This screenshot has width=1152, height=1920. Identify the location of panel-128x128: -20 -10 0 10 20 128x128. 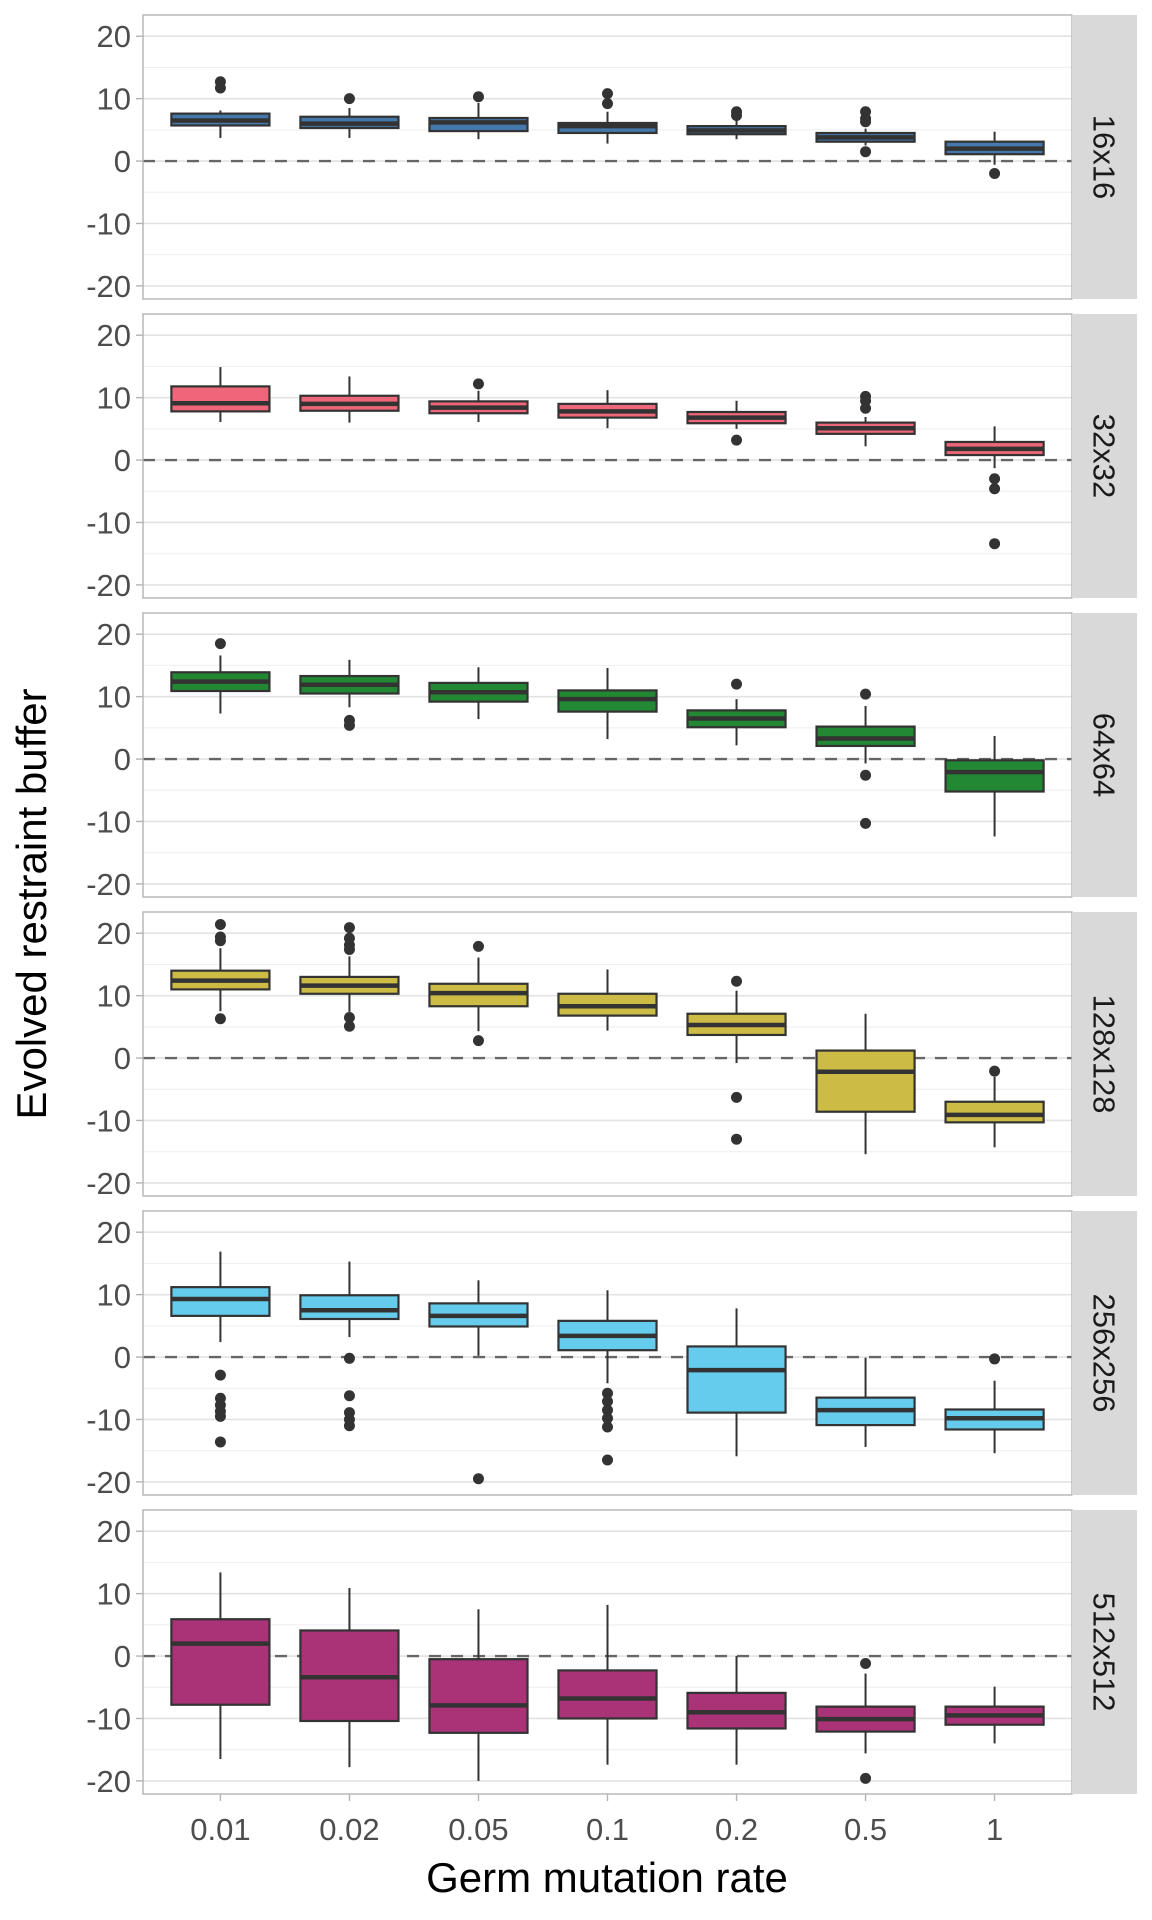
(611, 1056).